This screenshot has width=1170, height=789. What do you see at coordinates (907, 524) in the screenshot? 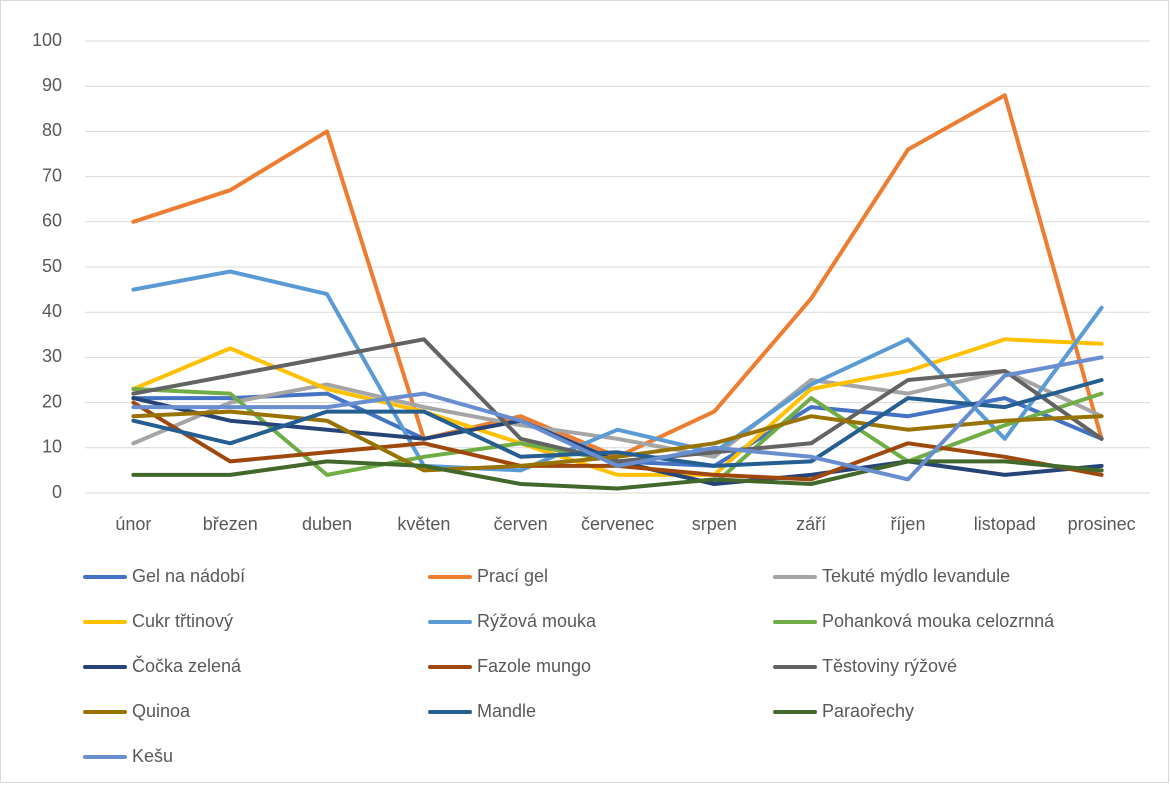
I see `x-tick-label: říjen` at bounding box center [907, 524].